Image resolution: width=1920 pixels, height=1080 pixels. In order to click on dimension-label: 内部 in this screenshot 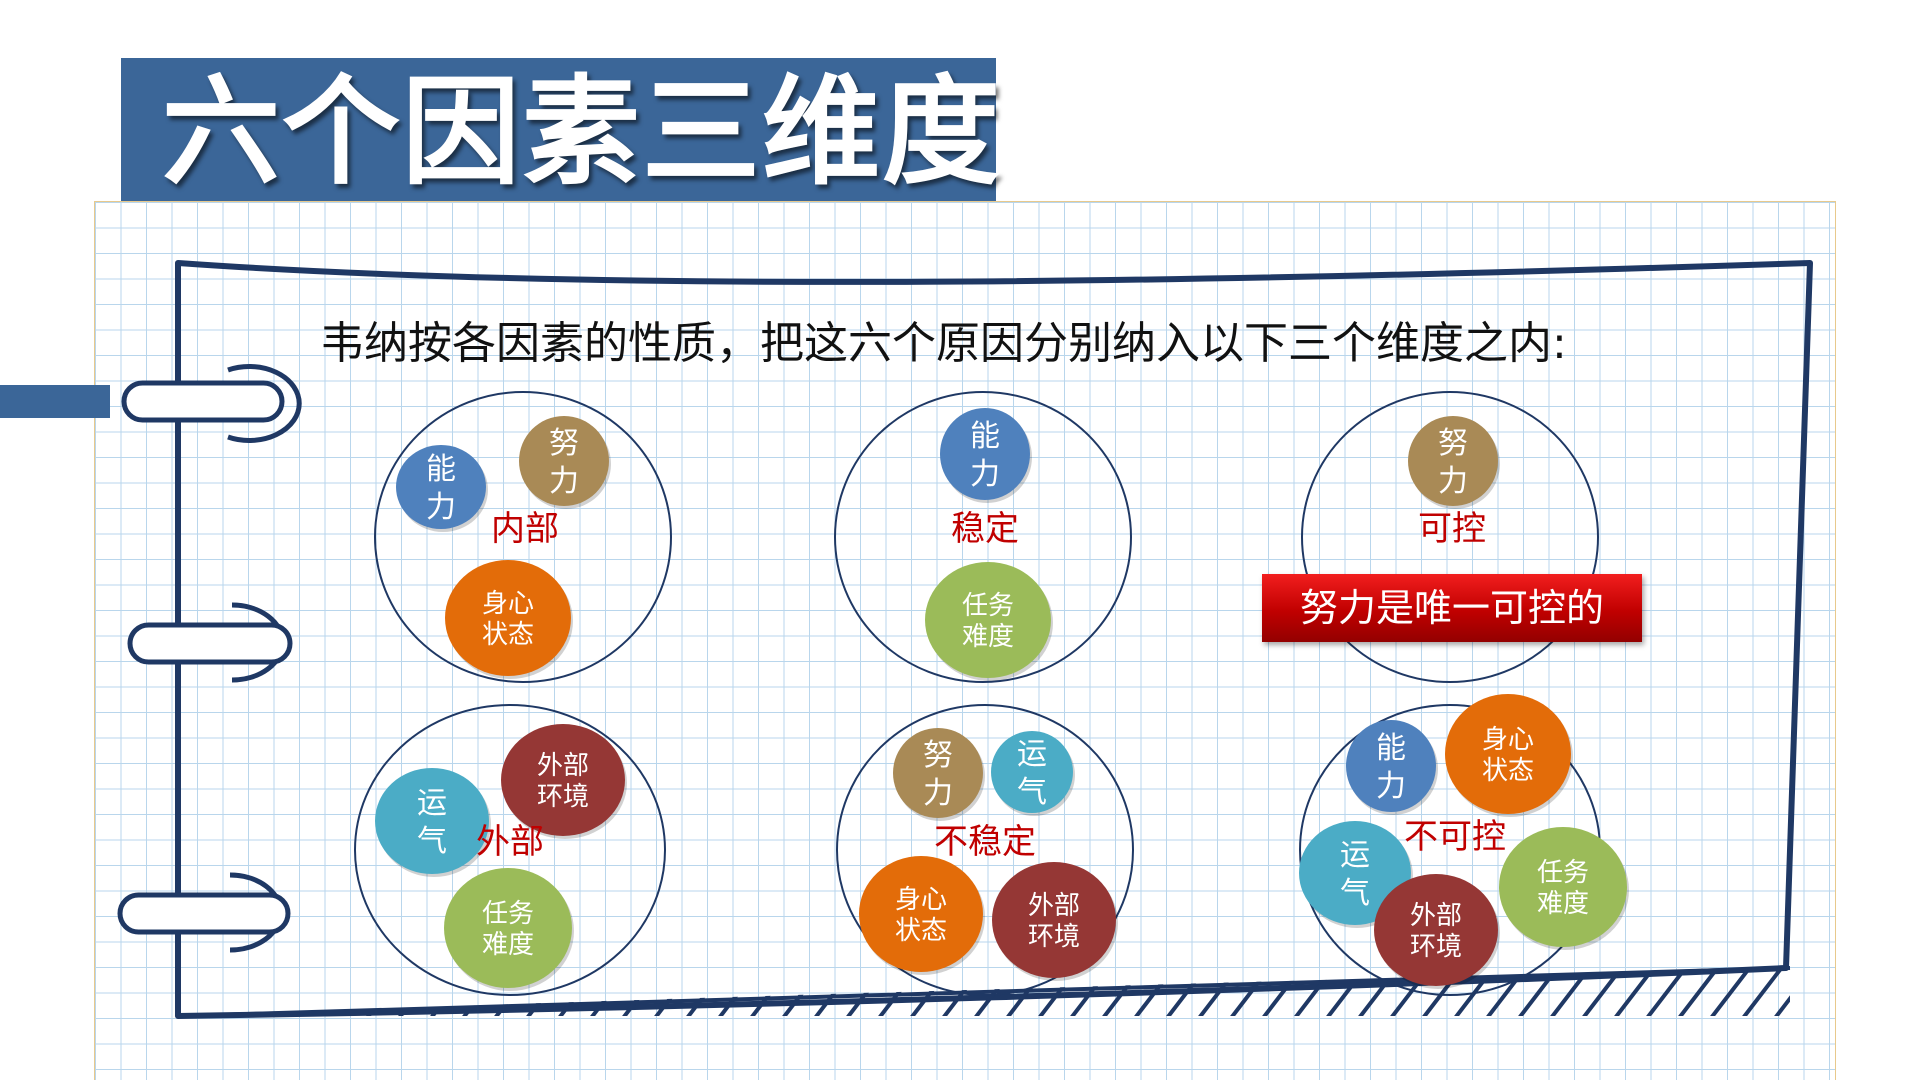, I will do `click(525, 529)`.